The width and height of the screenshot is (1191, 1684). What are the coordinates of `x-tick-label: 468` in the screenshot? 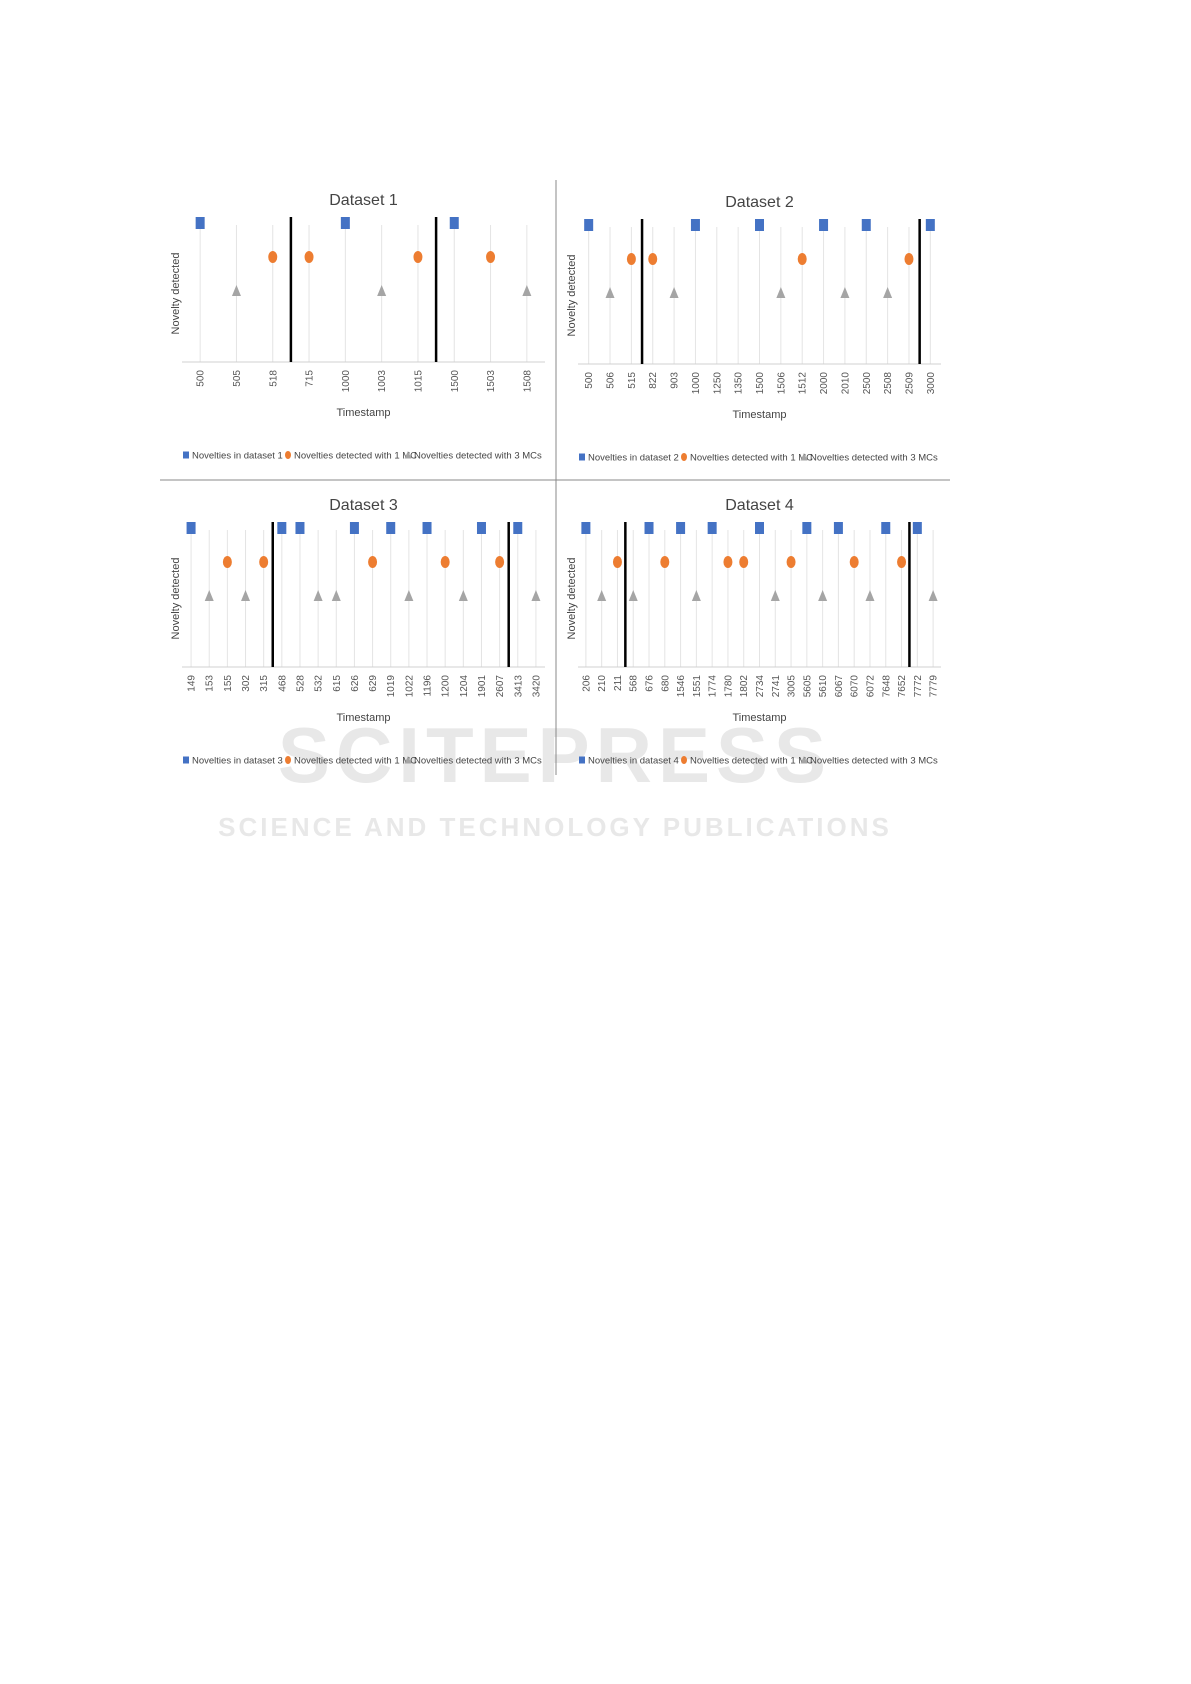 It's located at (282, 683).